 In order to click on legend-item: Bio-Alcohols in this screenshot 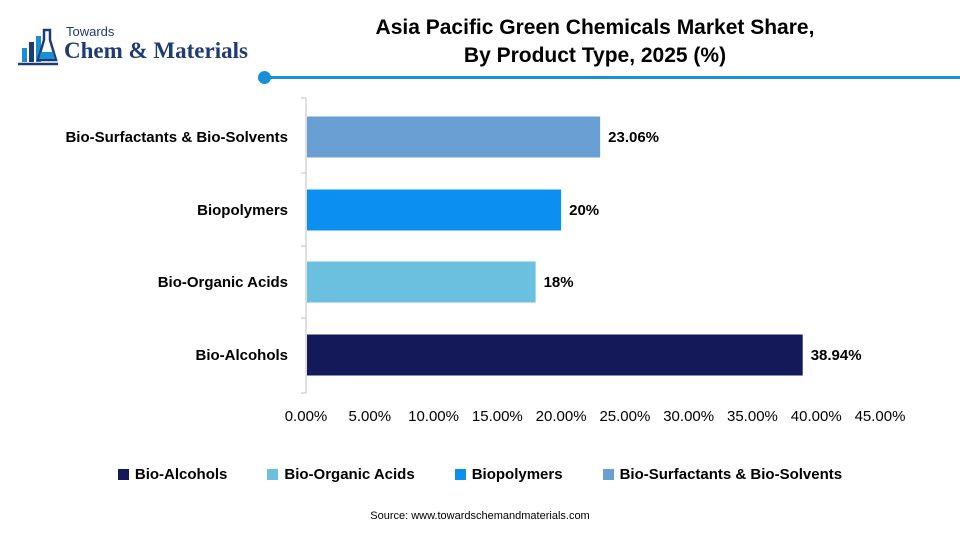, I will do `click(172, 474)`.